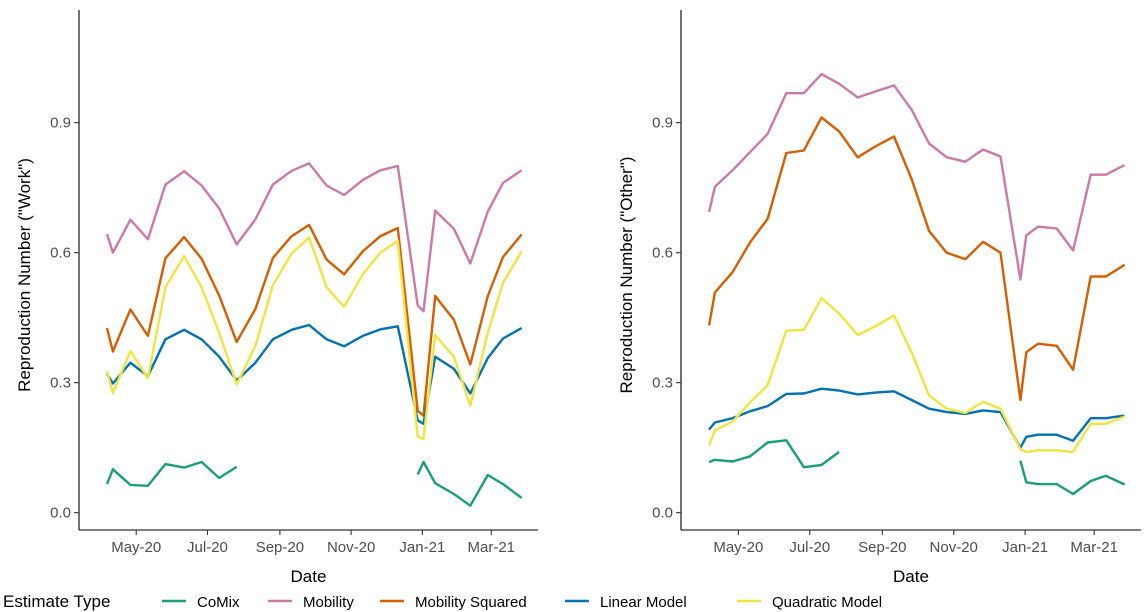 The width and height of the screenshot is (1145, 612). I want to click on y-axis-title: Reproduction Number ("Other"), so click(626, 275).